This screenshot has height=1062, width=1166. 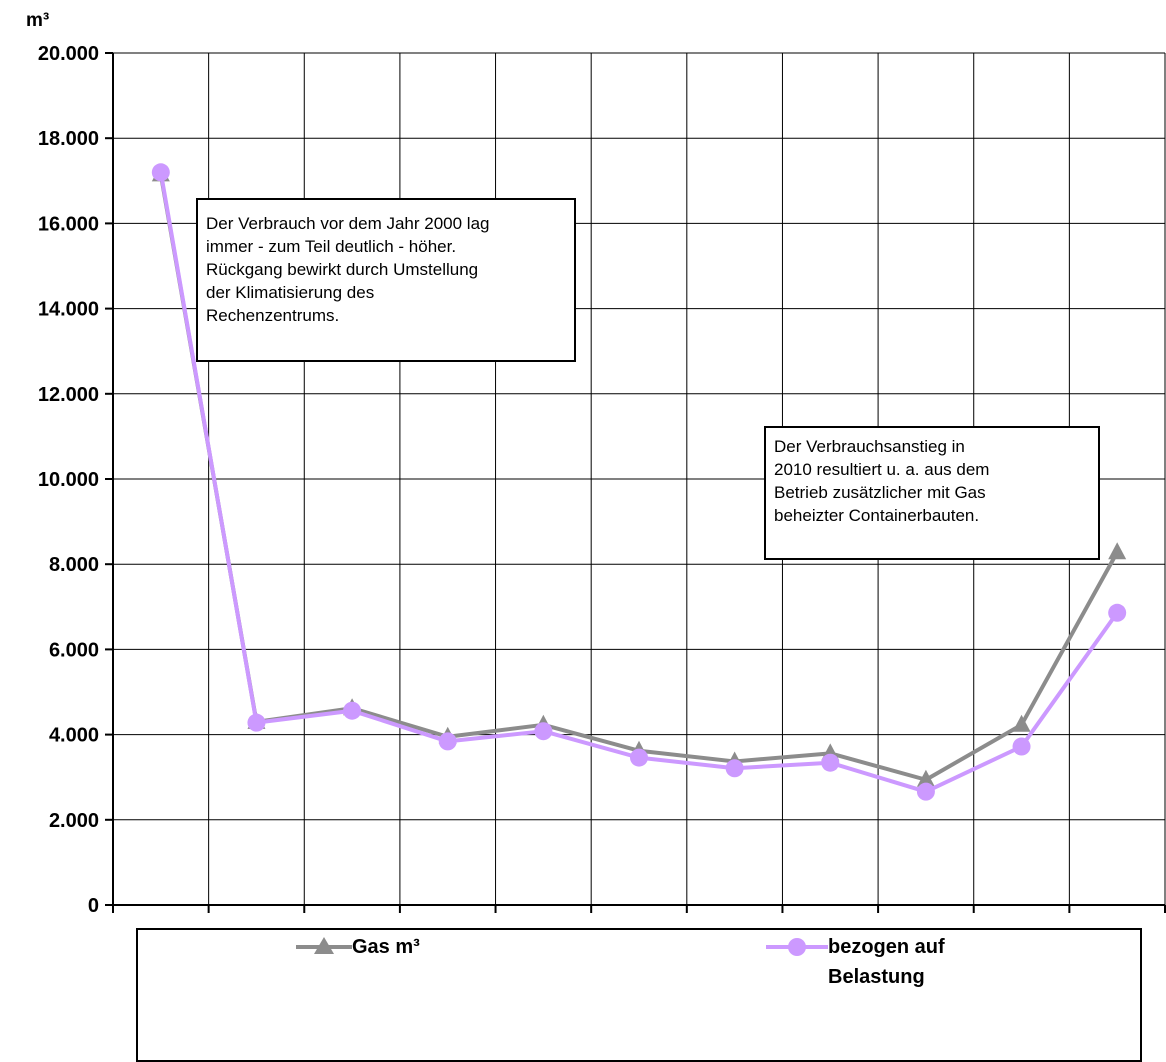 I want to click on y-tick-label: 6.000, so click(x=74, y=650).